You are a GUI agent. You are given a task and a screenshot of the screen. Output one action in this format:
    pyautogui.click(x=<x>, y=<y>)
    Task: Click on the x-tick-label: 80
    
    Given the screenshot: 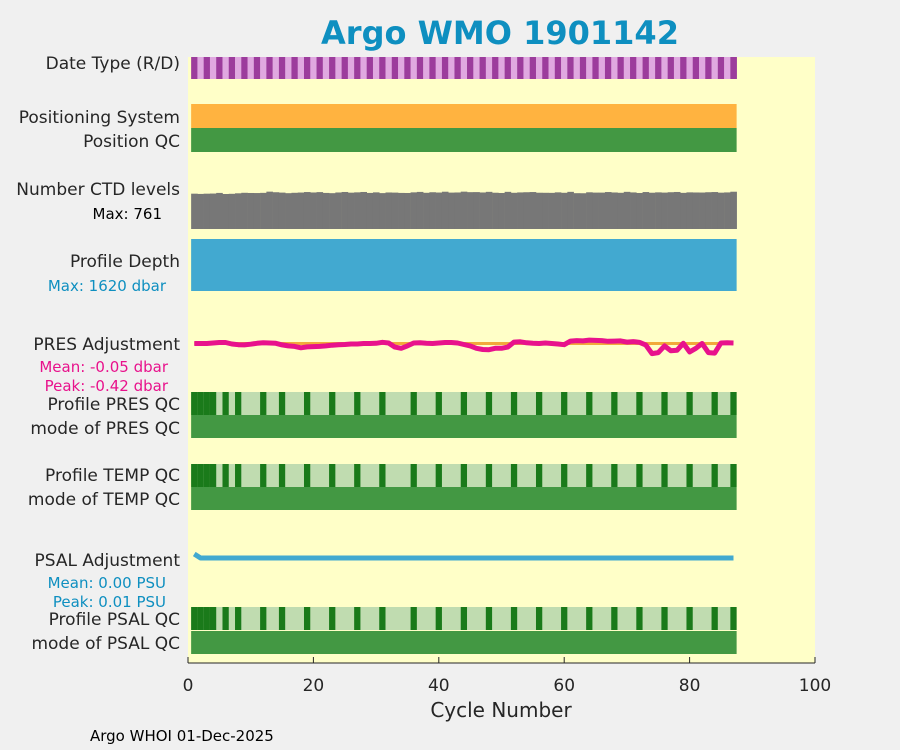 What is the action you would take?
    pyautogui.click(x=690, y=686)
    